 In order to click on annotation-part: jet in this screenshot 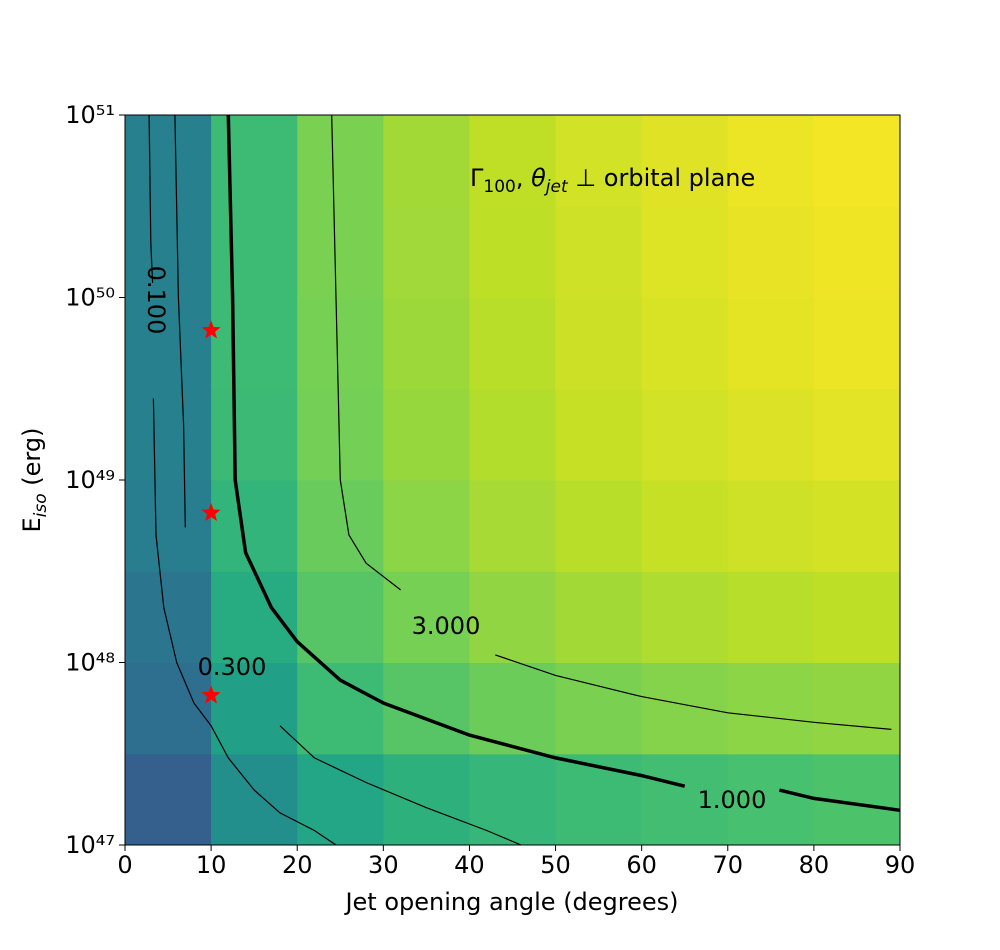, I will do `click(556, 187)`.